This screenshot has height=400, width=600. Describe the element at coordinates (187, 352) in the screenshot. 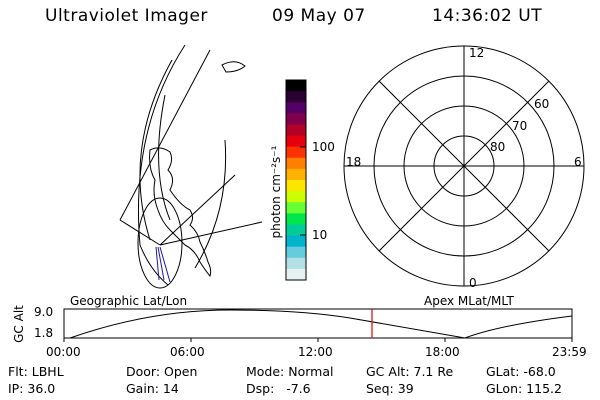

I see `timeline-tick-0600: 06:00` at that location.